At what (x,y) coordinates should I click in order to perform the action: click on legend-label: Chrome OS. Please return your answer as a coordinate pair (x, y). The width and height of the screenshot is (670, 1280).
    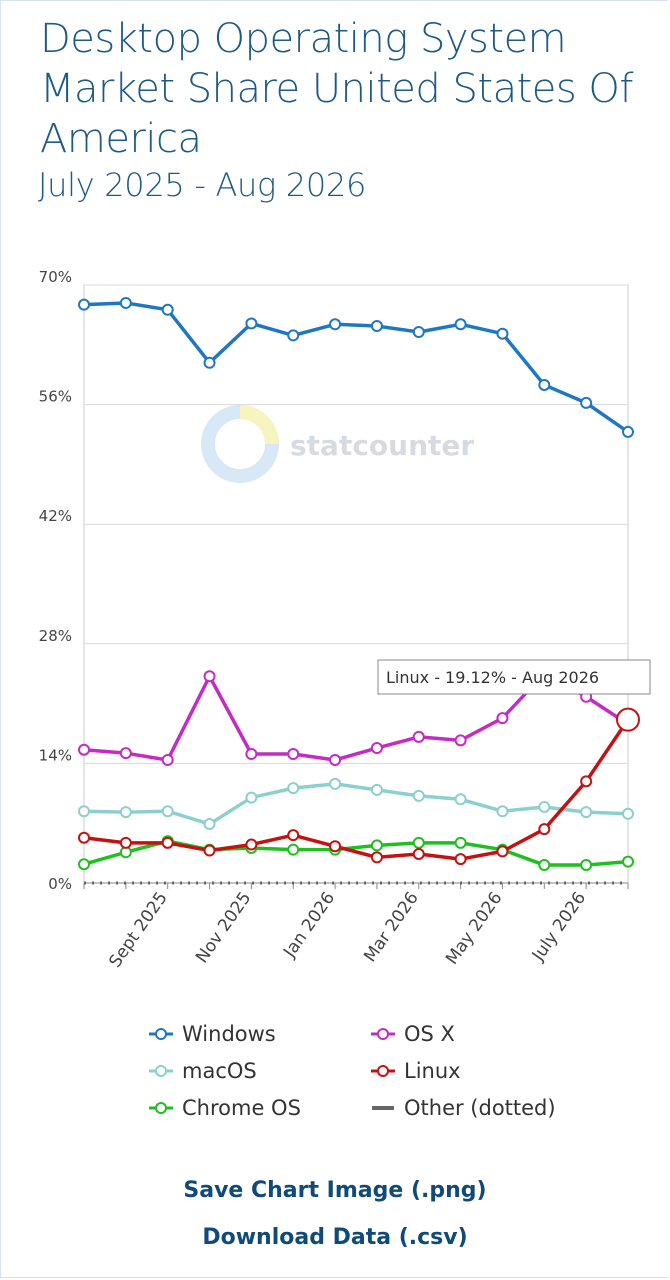
    Looking at the image, I should click on (241, 1108).